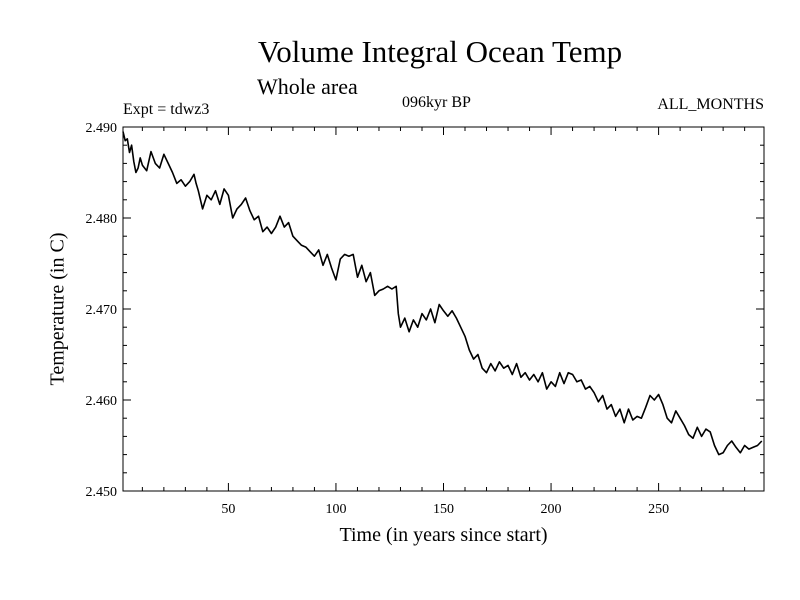  I want to click on x-tick-label: 50, so click(228, 509).